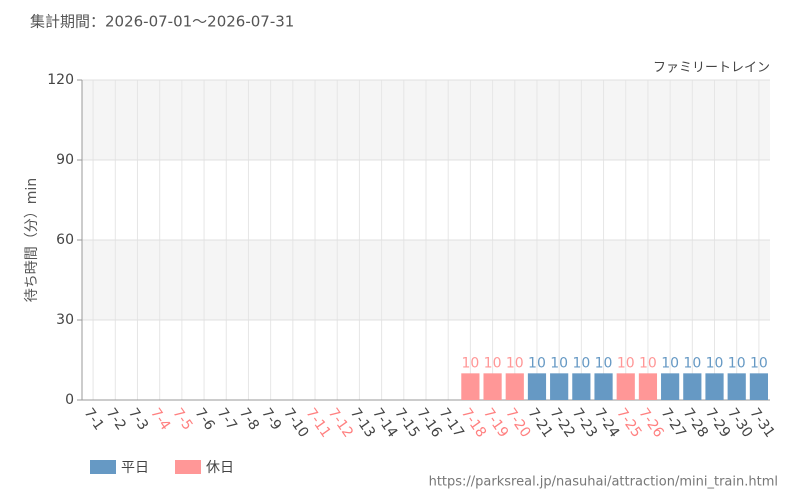 The height and width of the screenshot is (504, 800). I want to click on y-tick-label: 0, so click(69, 400).